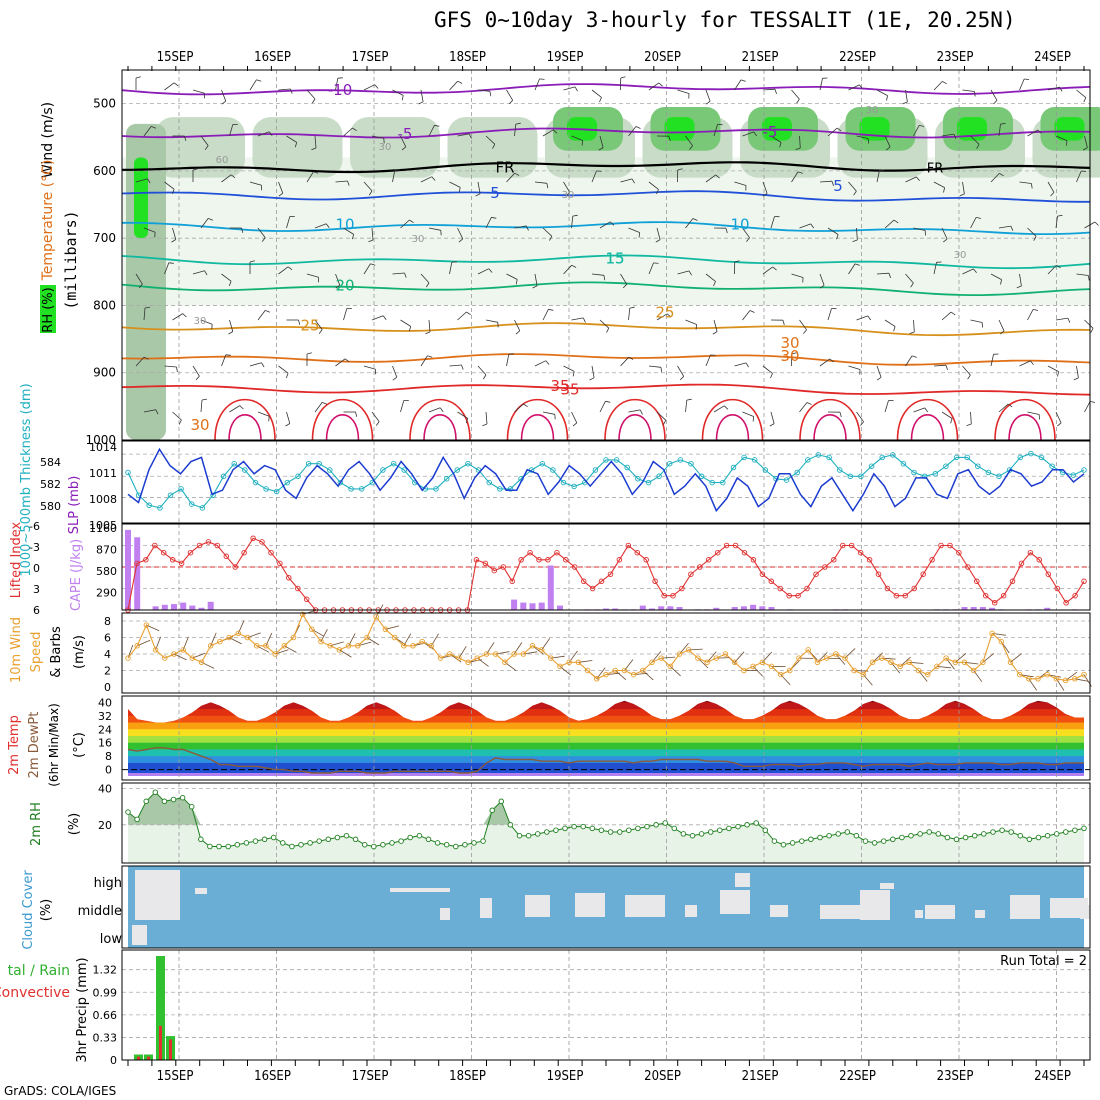 The width and height of the screenshot is (1100, 1100). Describe the element at coordinates (105, 992) in the screenshot. I see `precip-tick-label: 0.99` at that location.